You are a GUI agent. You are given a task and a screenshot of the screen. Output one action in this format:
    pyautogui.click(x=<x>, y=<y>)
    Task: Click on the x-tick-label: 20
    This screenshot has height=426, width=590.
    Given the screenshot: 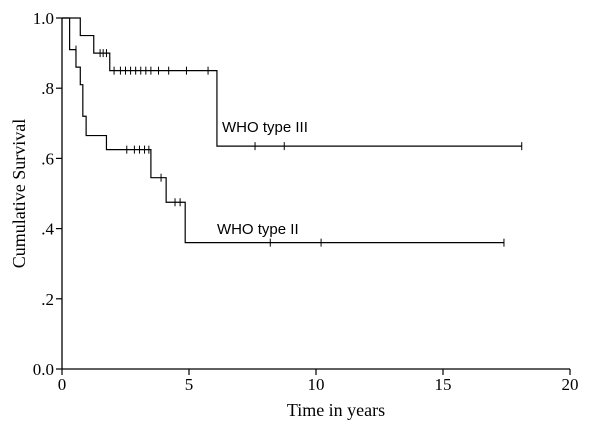 What is the action you would take?
    pyautogui.click(x=570, y=384)
    